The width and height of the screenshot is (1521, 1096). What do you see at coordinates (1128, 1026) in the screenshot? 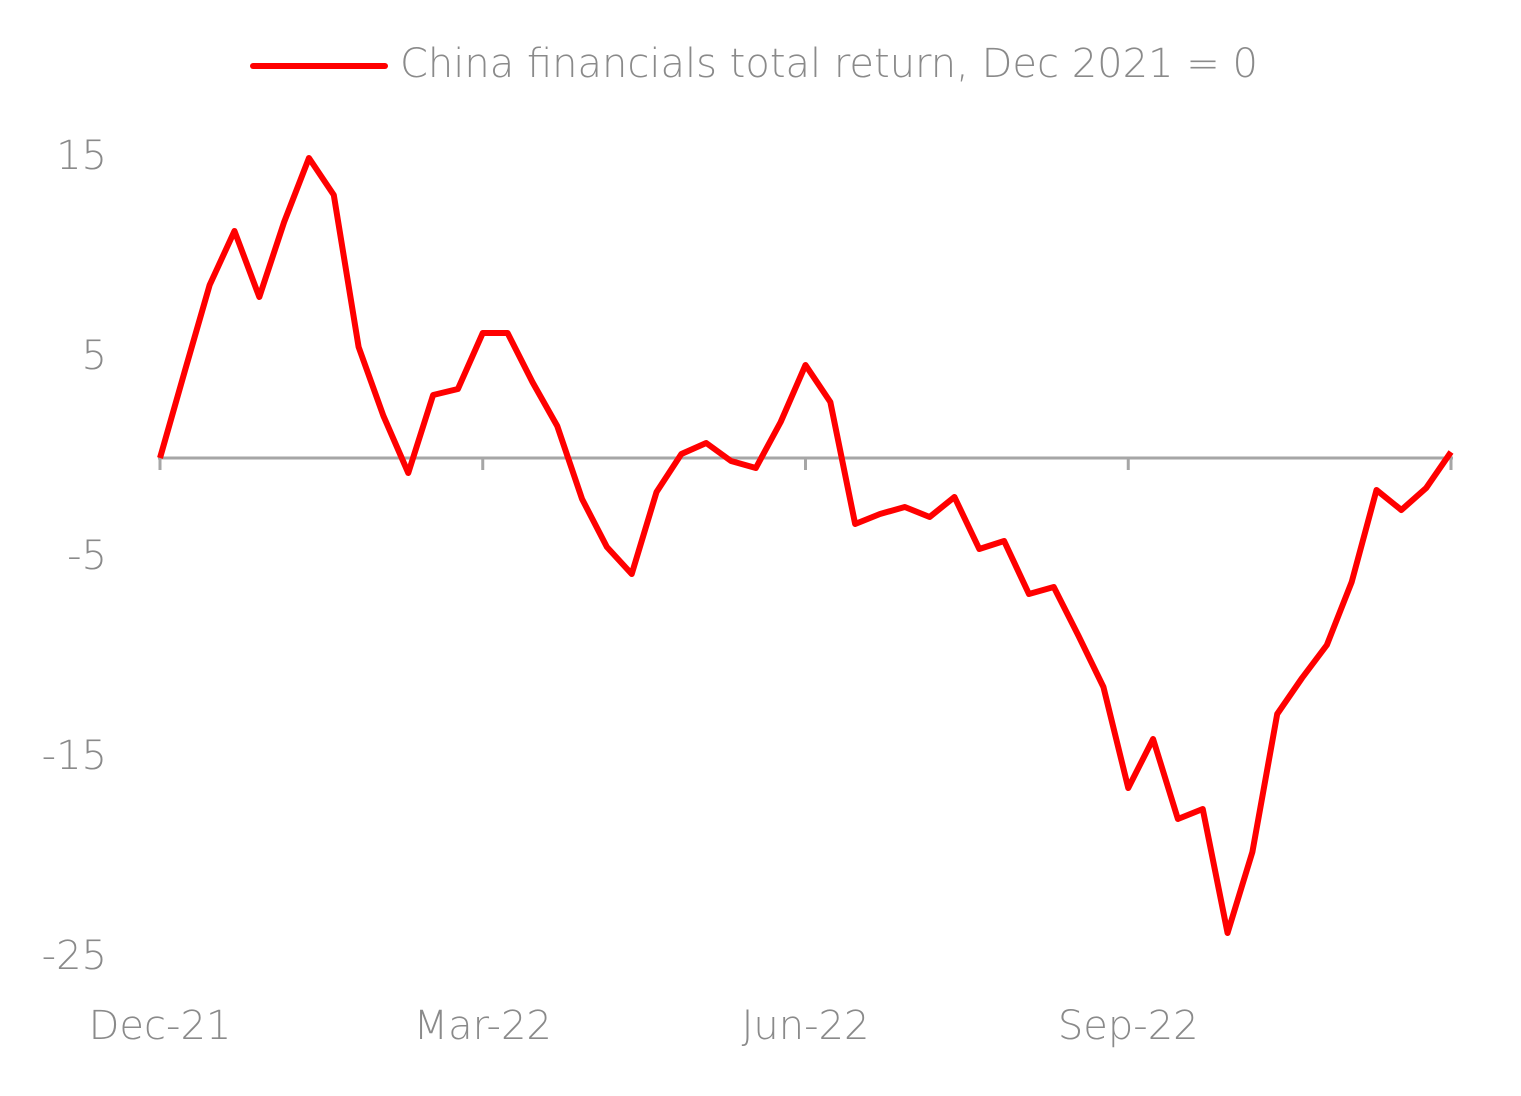
I see `x-tick-label: Sep-22` at bounding box center [1128, 1026].